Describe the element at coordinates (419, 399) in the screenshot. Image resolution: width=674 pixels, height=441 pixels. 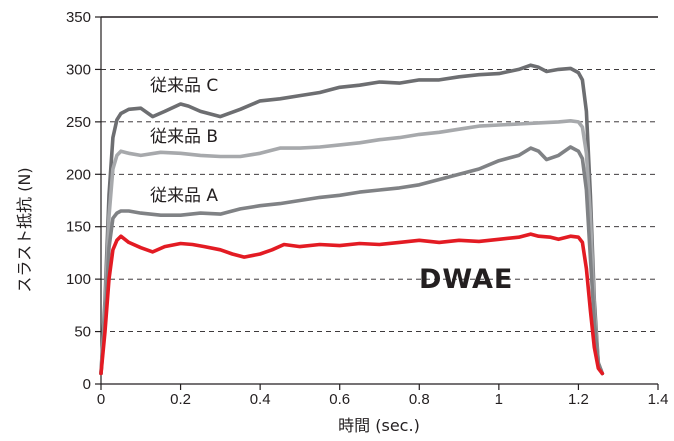
I see `x-tick-label: 0.8` at that location.